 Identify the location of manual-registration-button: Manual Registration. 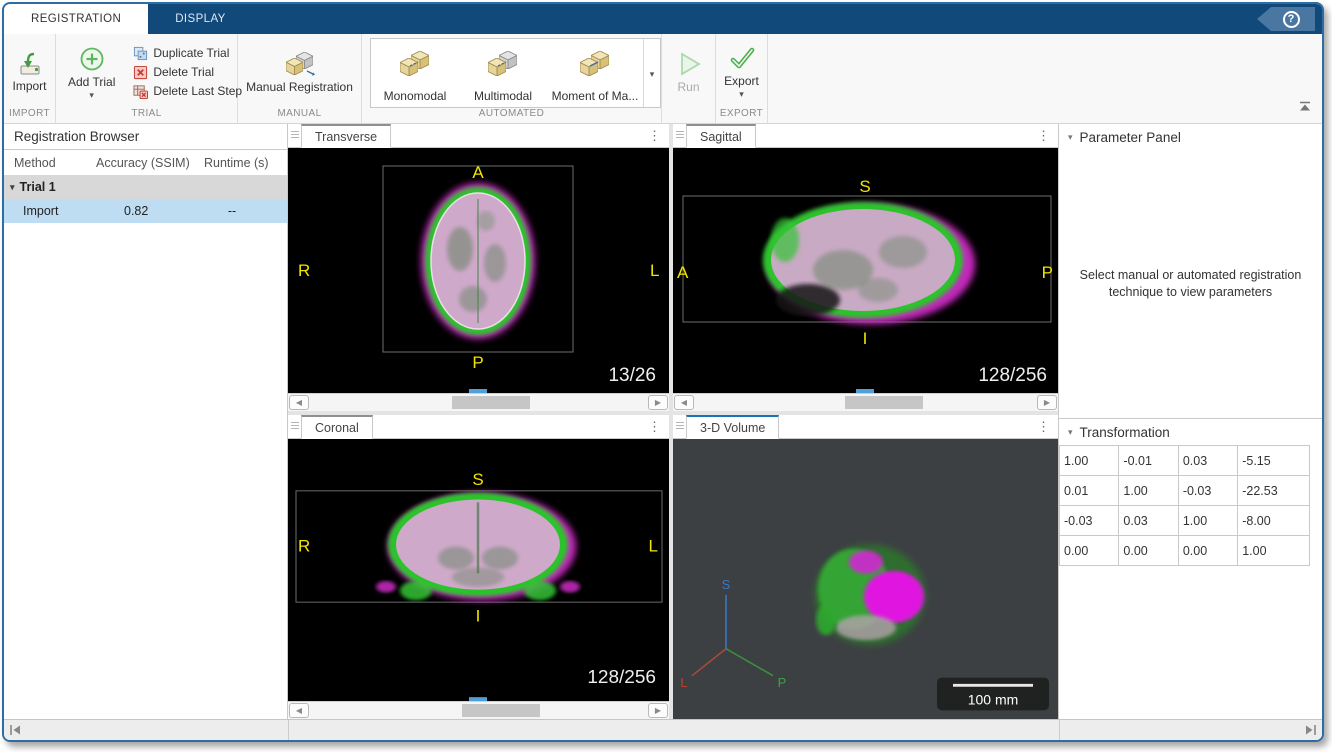
(299, 72).